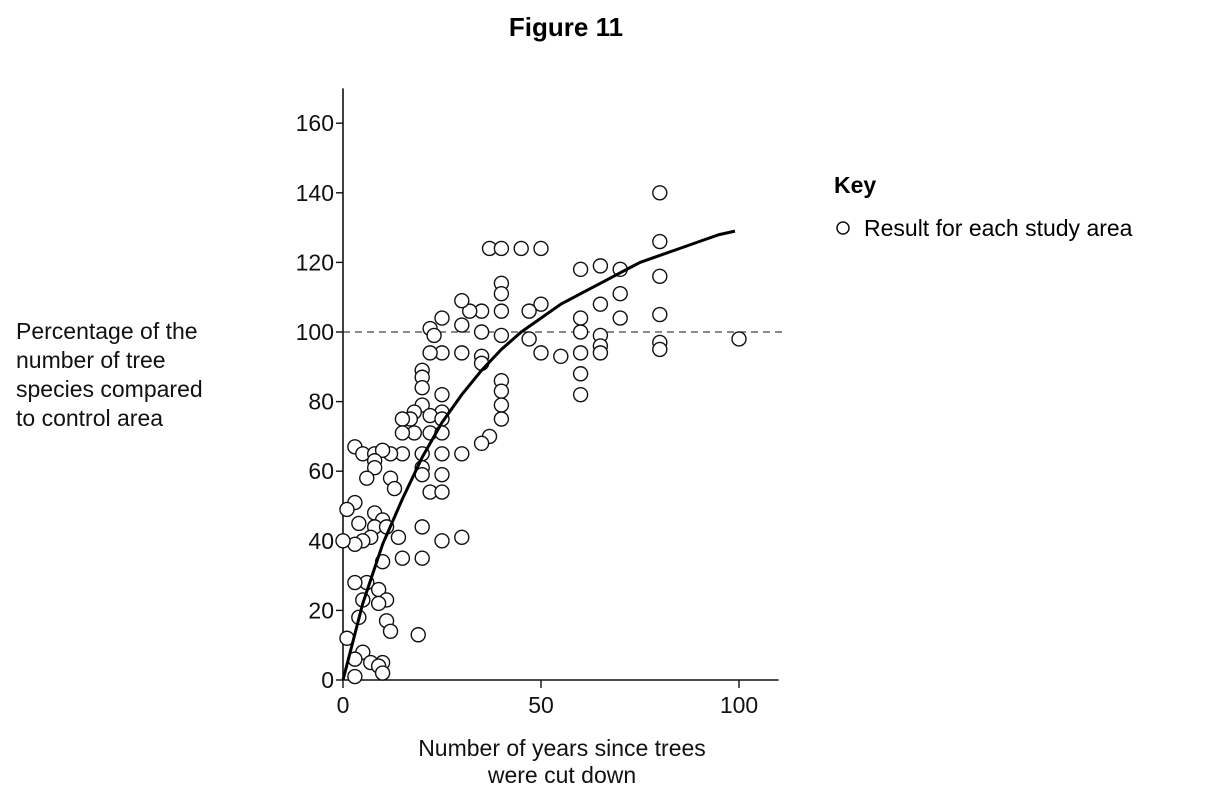 This screenshot has height=793, width=1216. Describe the element at coordinates (998, 228) in the screenshot. I see `key-entry: Result for each study area` at that location.